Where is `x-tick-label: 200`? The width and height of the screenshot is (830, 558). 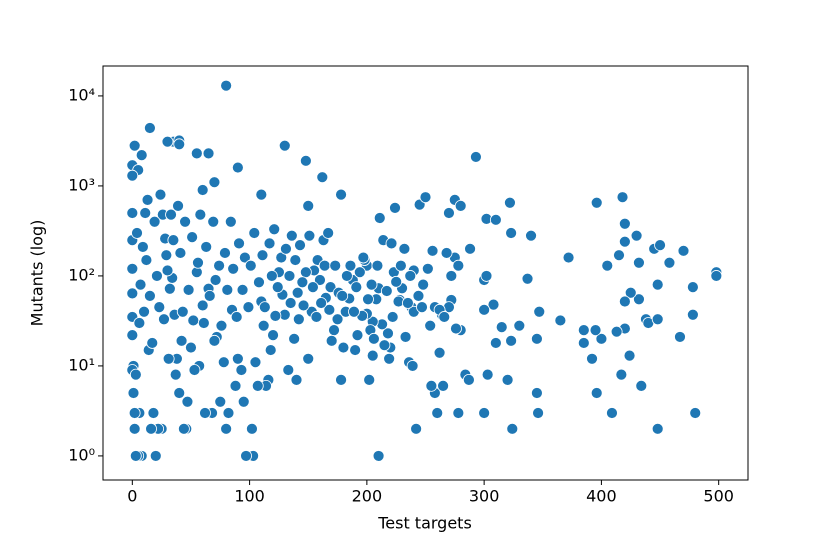 x-tick-label: 200 is located at coordinates (367, 496).